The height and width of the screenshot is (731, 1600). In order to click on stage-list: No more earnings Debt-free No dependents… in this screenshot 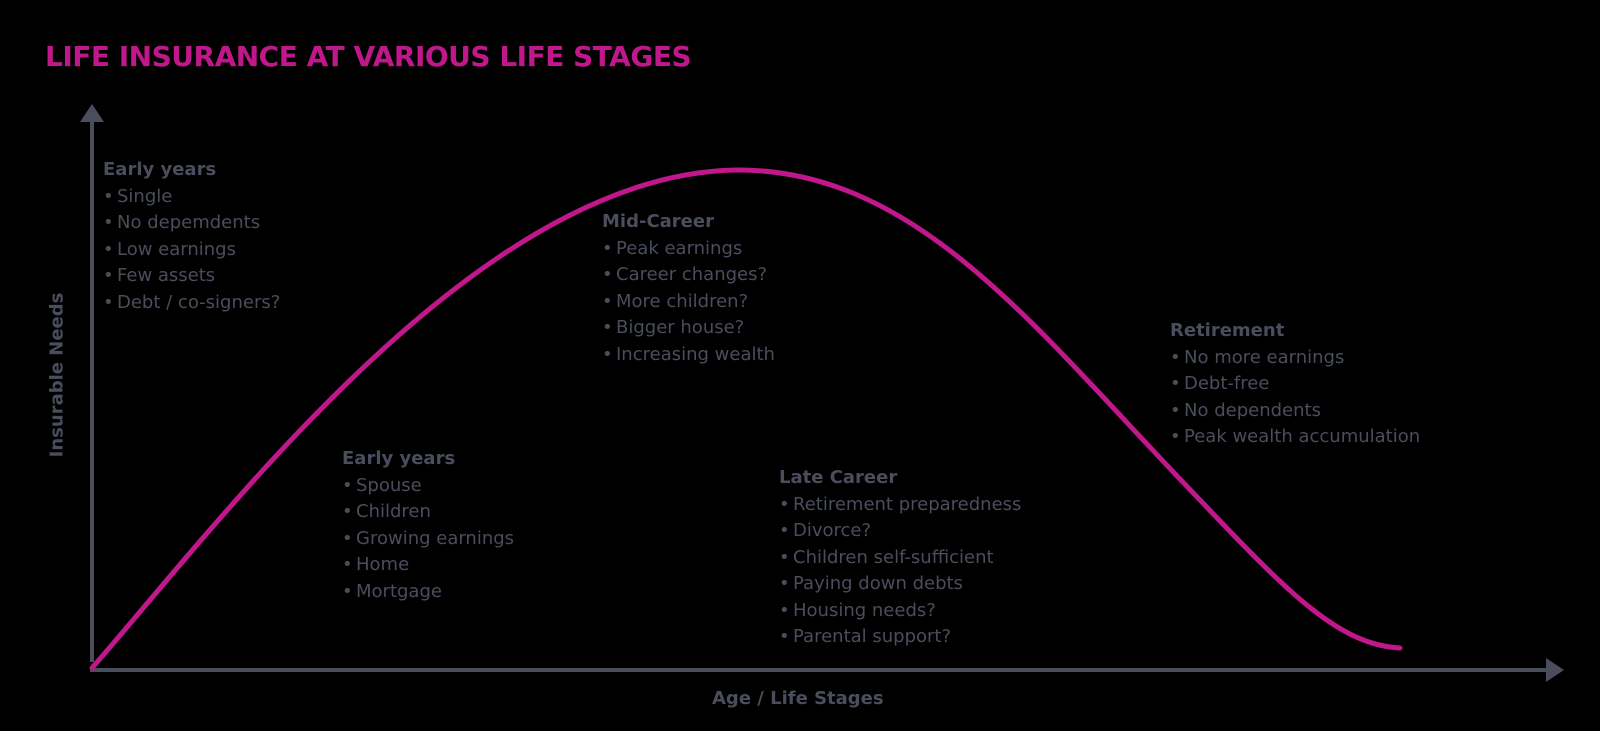, I will do `click(1295, 398)`.